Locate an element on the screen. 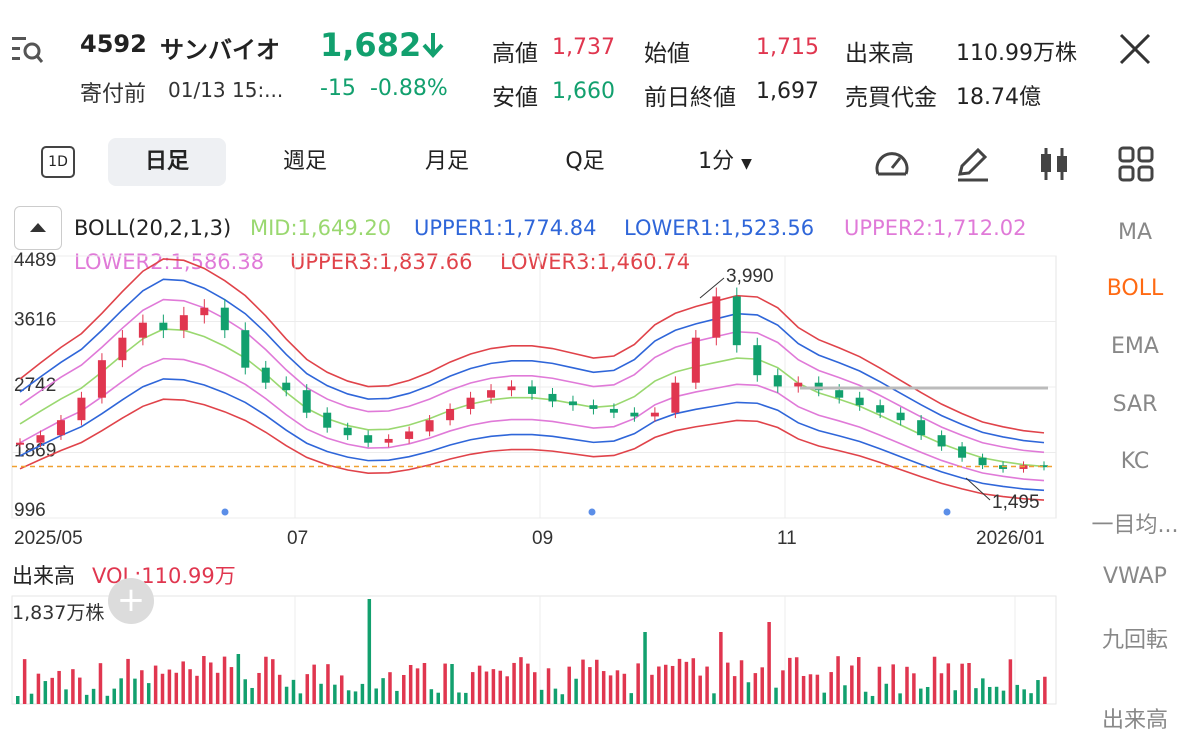 The height and width of the screenshot is (734, 1200). x-tick-label: 2025/05 is located at coordinates (48, 538).